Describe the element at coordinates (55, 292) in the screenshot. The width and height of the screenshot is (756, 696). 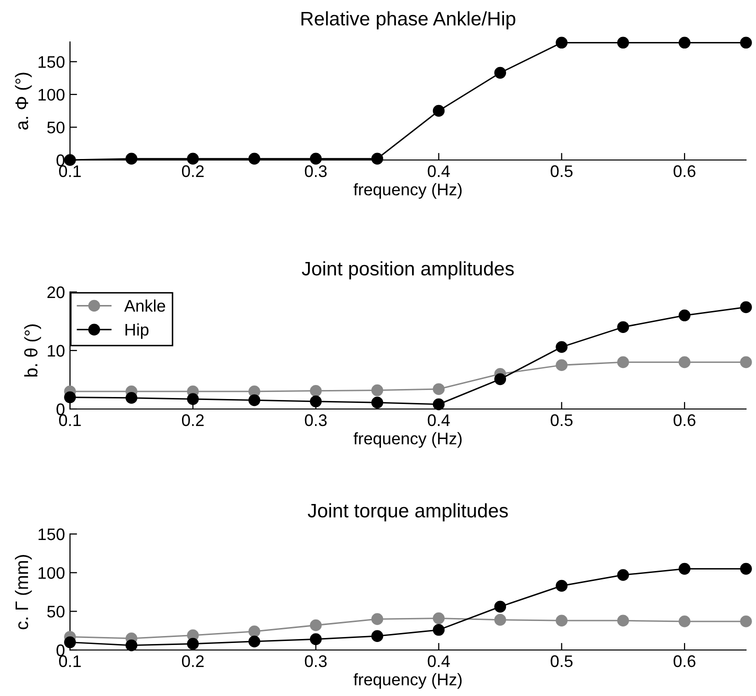
I see `y-tick-label: 20` at that location.